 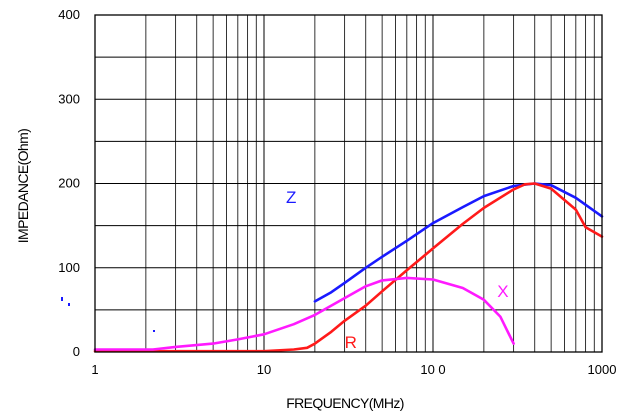 I want to click on stray-marks, so click(x=108, y=314).